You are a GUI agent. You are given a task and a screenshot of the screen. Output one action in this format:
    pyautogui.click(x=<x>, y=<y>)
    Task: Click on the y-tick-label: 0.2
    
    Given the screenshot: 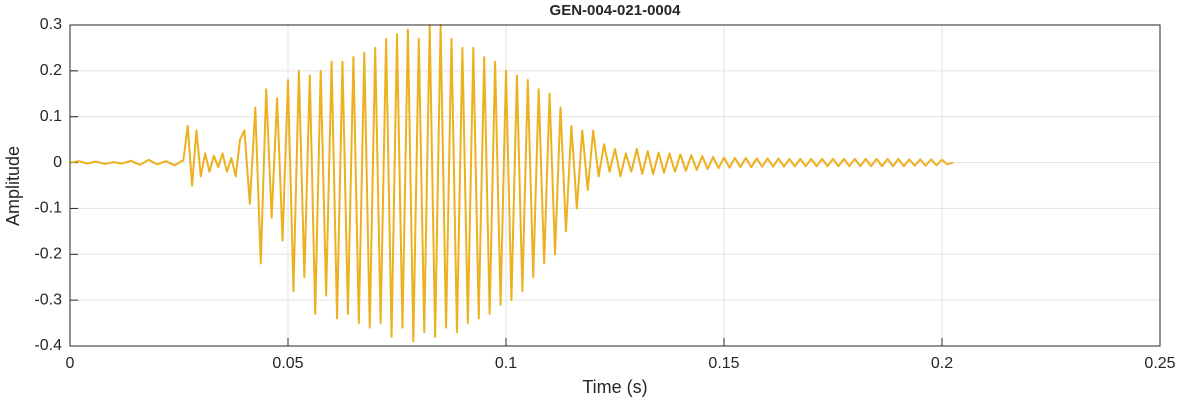 What is the action you would take?
    pyautogui.click(x=51, y=70)
    